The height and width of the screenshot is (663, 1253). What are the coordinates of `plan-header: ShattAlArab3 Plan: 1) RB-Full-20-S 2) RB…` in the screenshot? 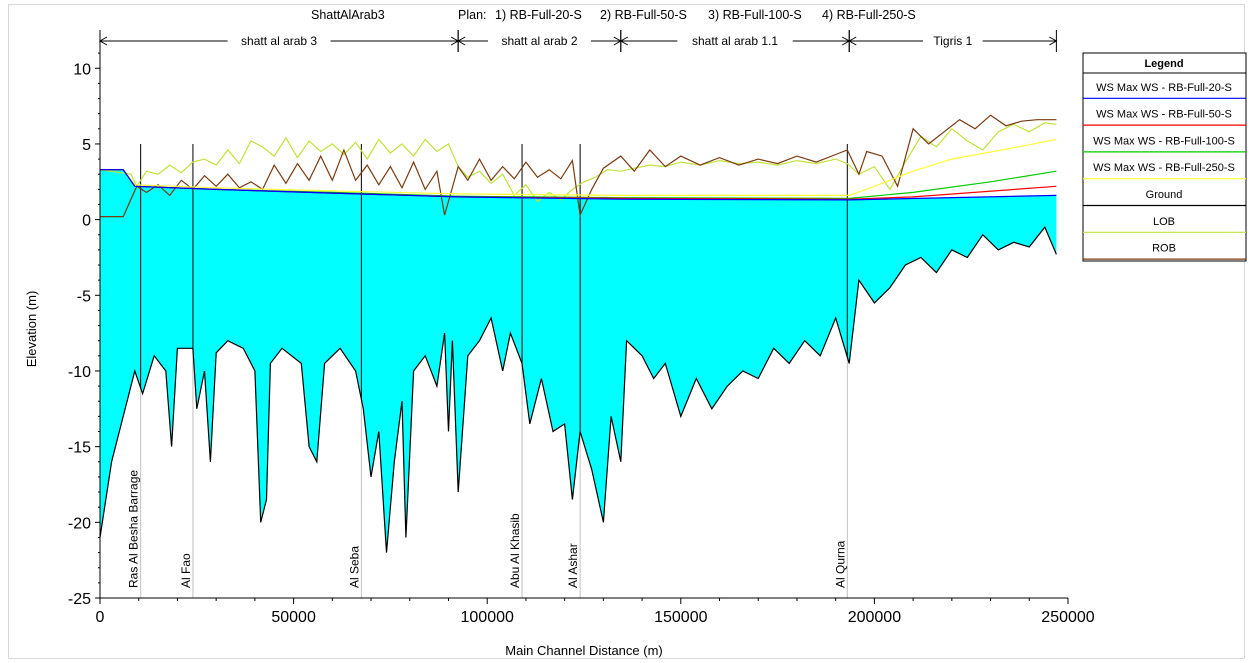 It's located at (613, 15).